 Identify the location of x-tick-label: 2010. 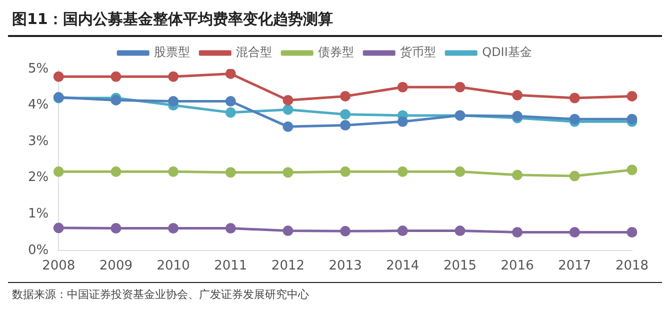
(173, 266).